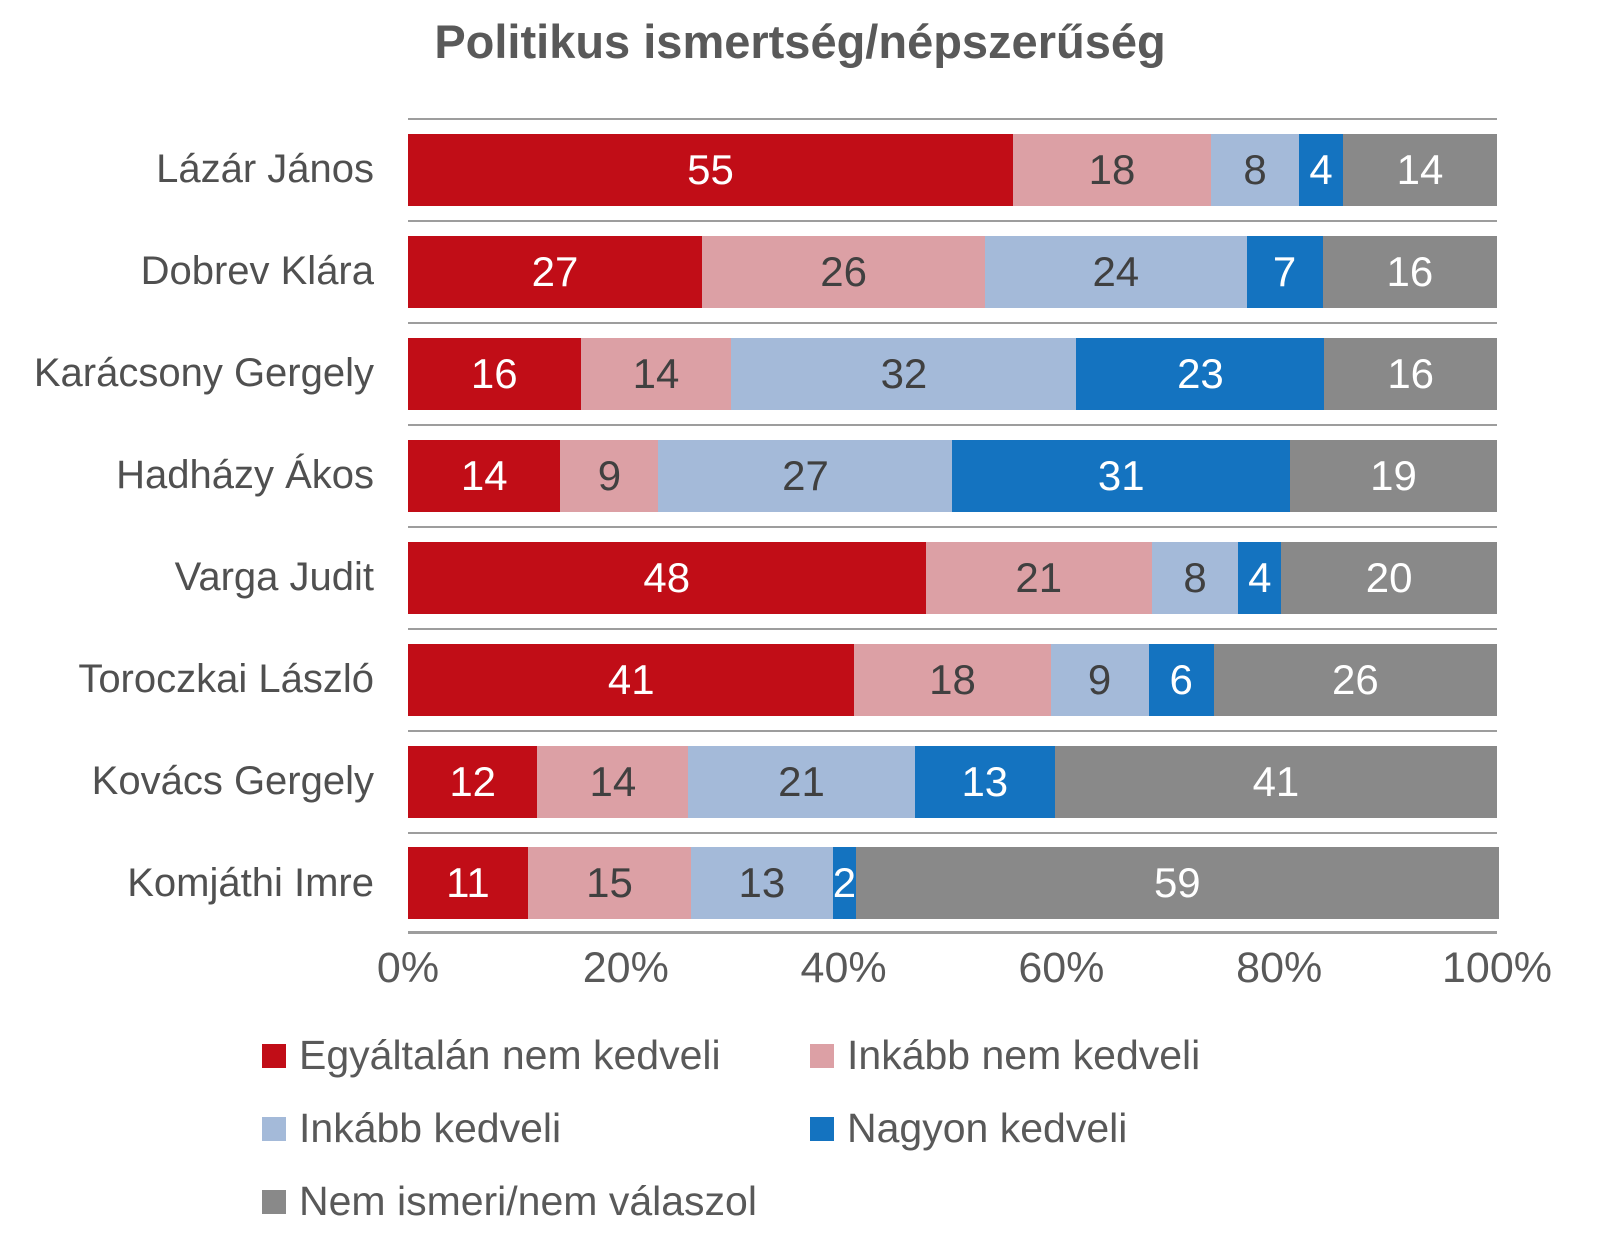 This screenshot has height=1243, width=1600. What do you see at coordinates (1061, 968) in the screenshot?
I see `x-axis-tick-label: 60%` at bounding box center [1061, 968].